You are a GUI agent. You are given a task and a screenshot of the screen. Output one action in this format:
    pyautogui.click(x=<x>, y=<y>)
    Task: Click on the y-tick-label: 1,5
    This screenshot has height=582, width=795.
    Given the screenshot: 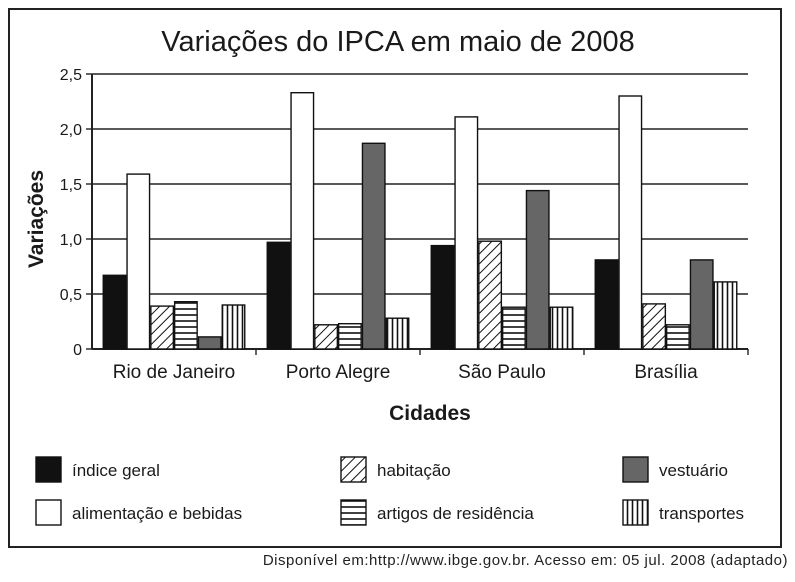 What is the action you would take?
    pyautogui.click(x=71, y=185)
    